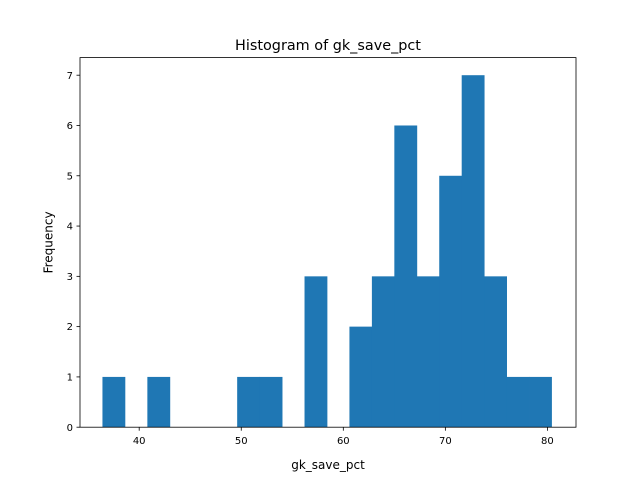 This screenshot has width=640, height=485. I want to click on y-tick-label: 1, so click(70, 378).